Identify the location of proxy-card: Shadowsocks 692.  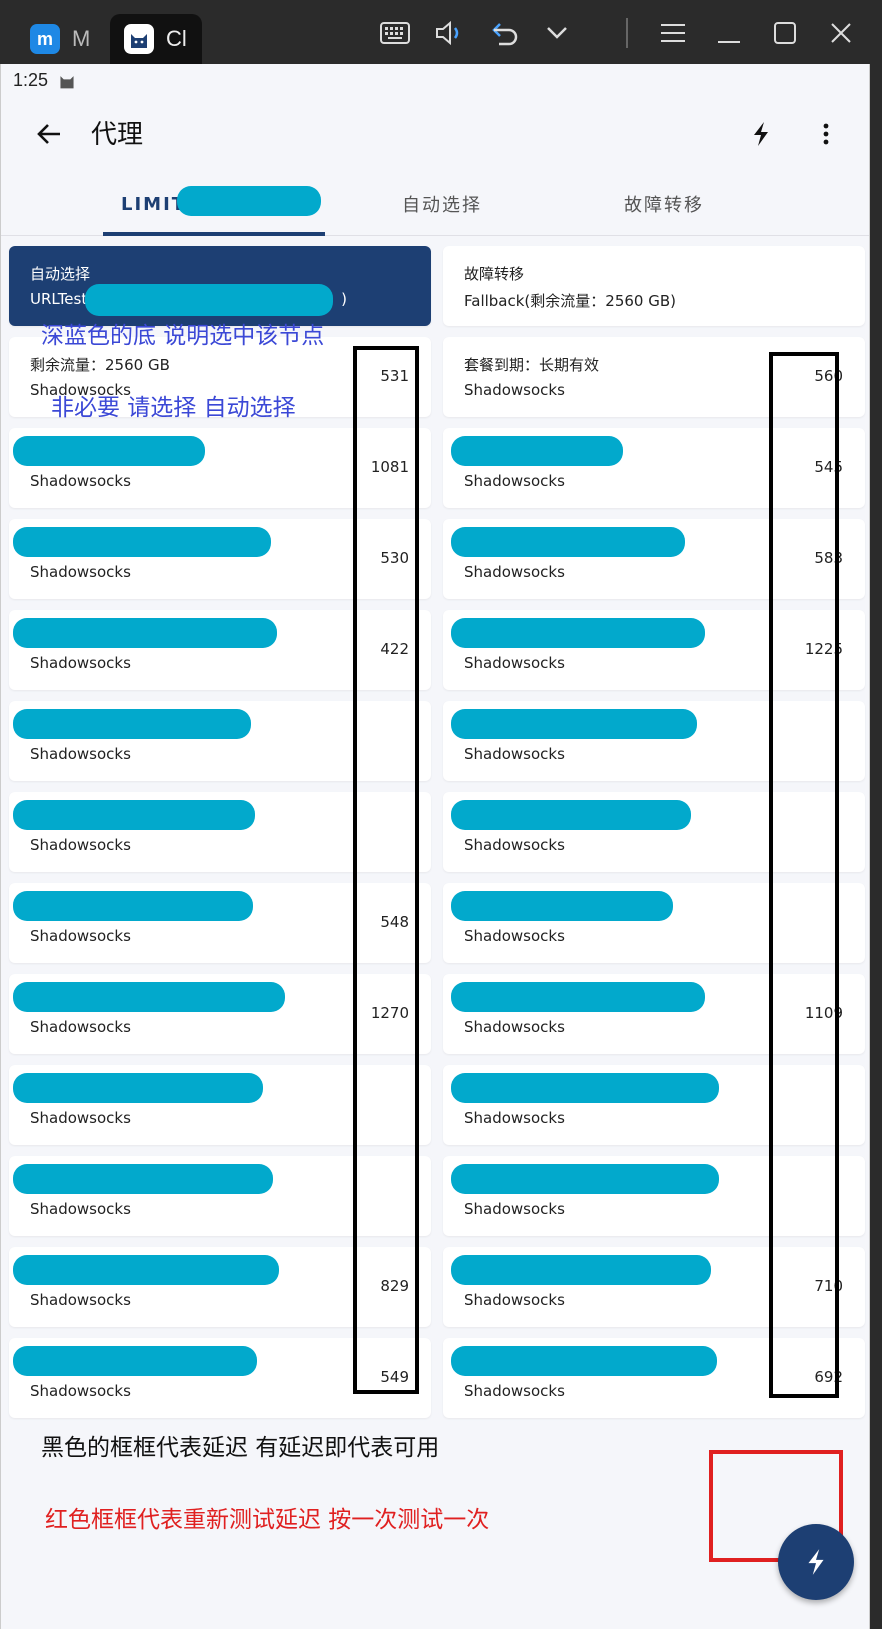
(654, 1378).